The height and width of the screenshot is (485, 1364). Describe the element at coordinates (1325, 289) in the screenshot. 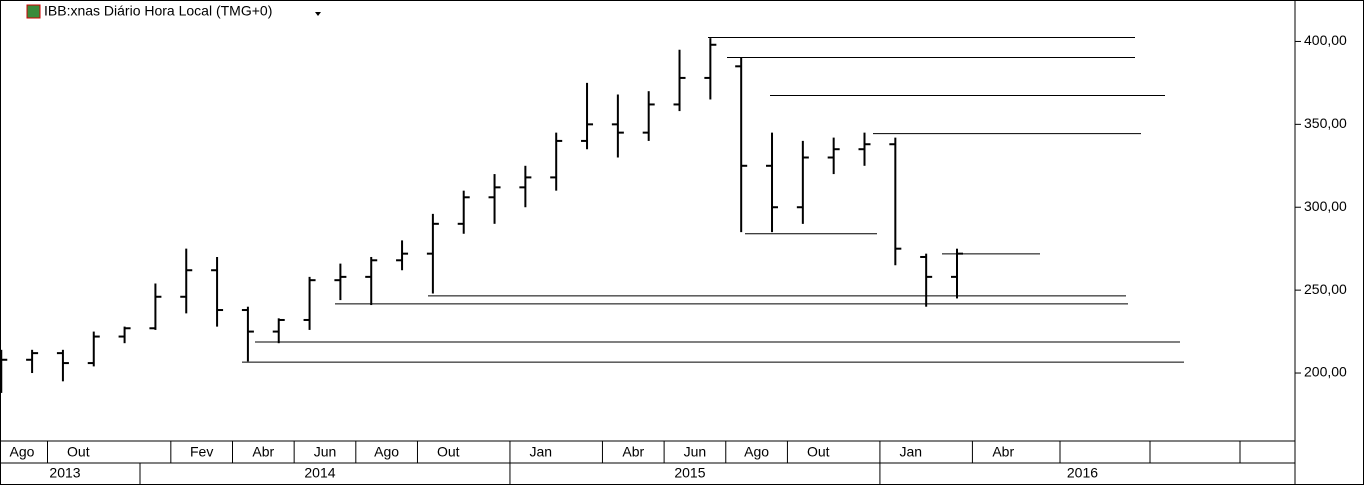

I see `y-tick-label: 250,00` at that location.